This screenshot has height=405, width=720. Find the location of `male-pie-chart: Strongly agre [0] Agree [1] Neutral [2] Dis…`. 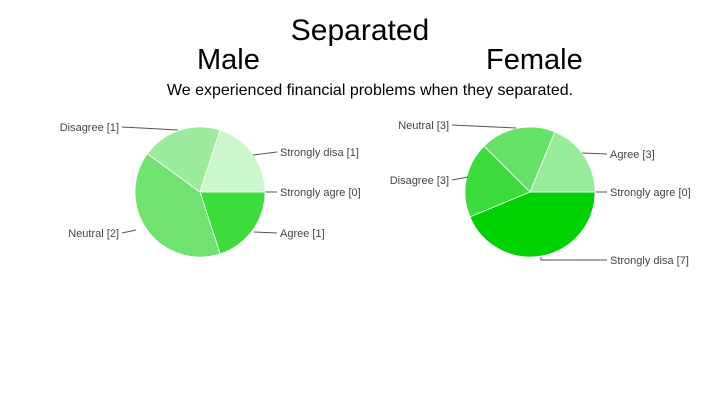

male-pie-chart: Strongly agre [0] Agree [1] Neutral [2] Dis… is located at coordinates (210, 190).